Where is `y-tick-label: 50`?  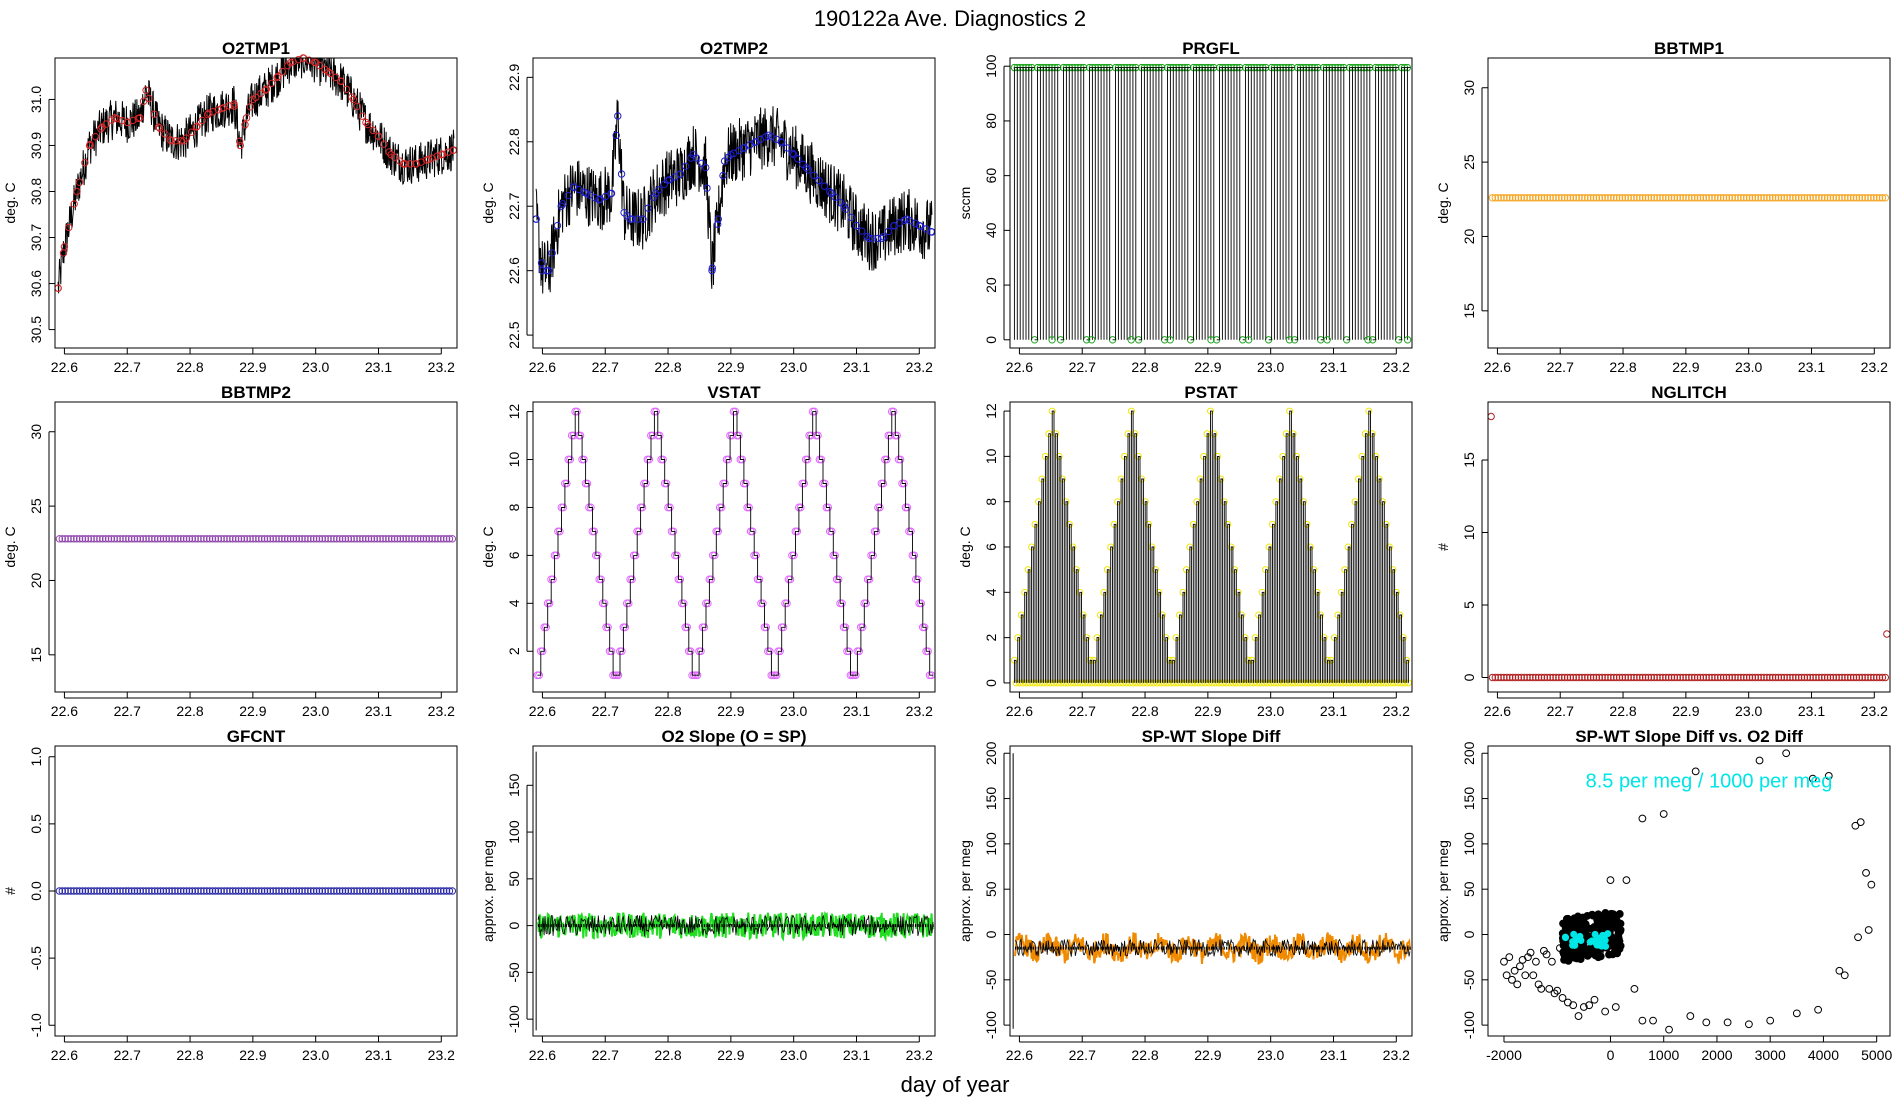 y-tick-label: 50 is located at coordinates (514, 879).